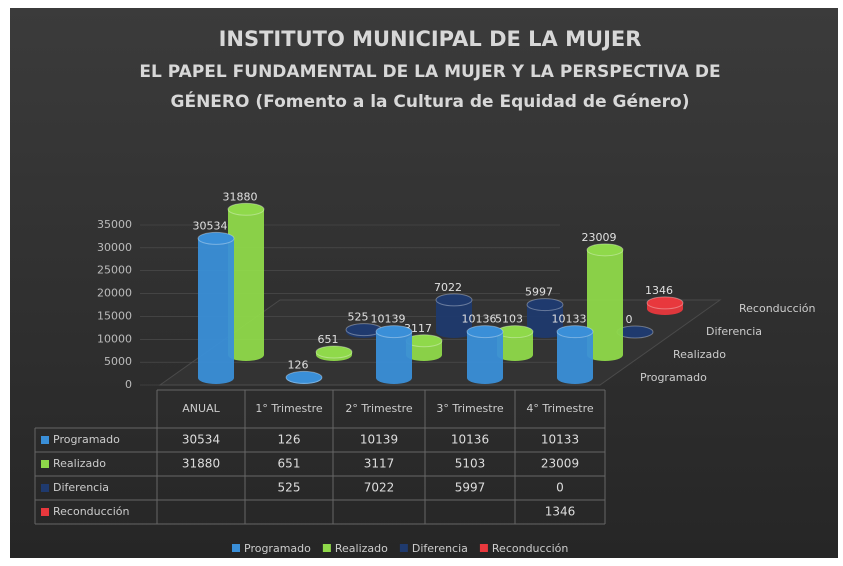  I want to click on legend-label: Programado, so click(277, 548).